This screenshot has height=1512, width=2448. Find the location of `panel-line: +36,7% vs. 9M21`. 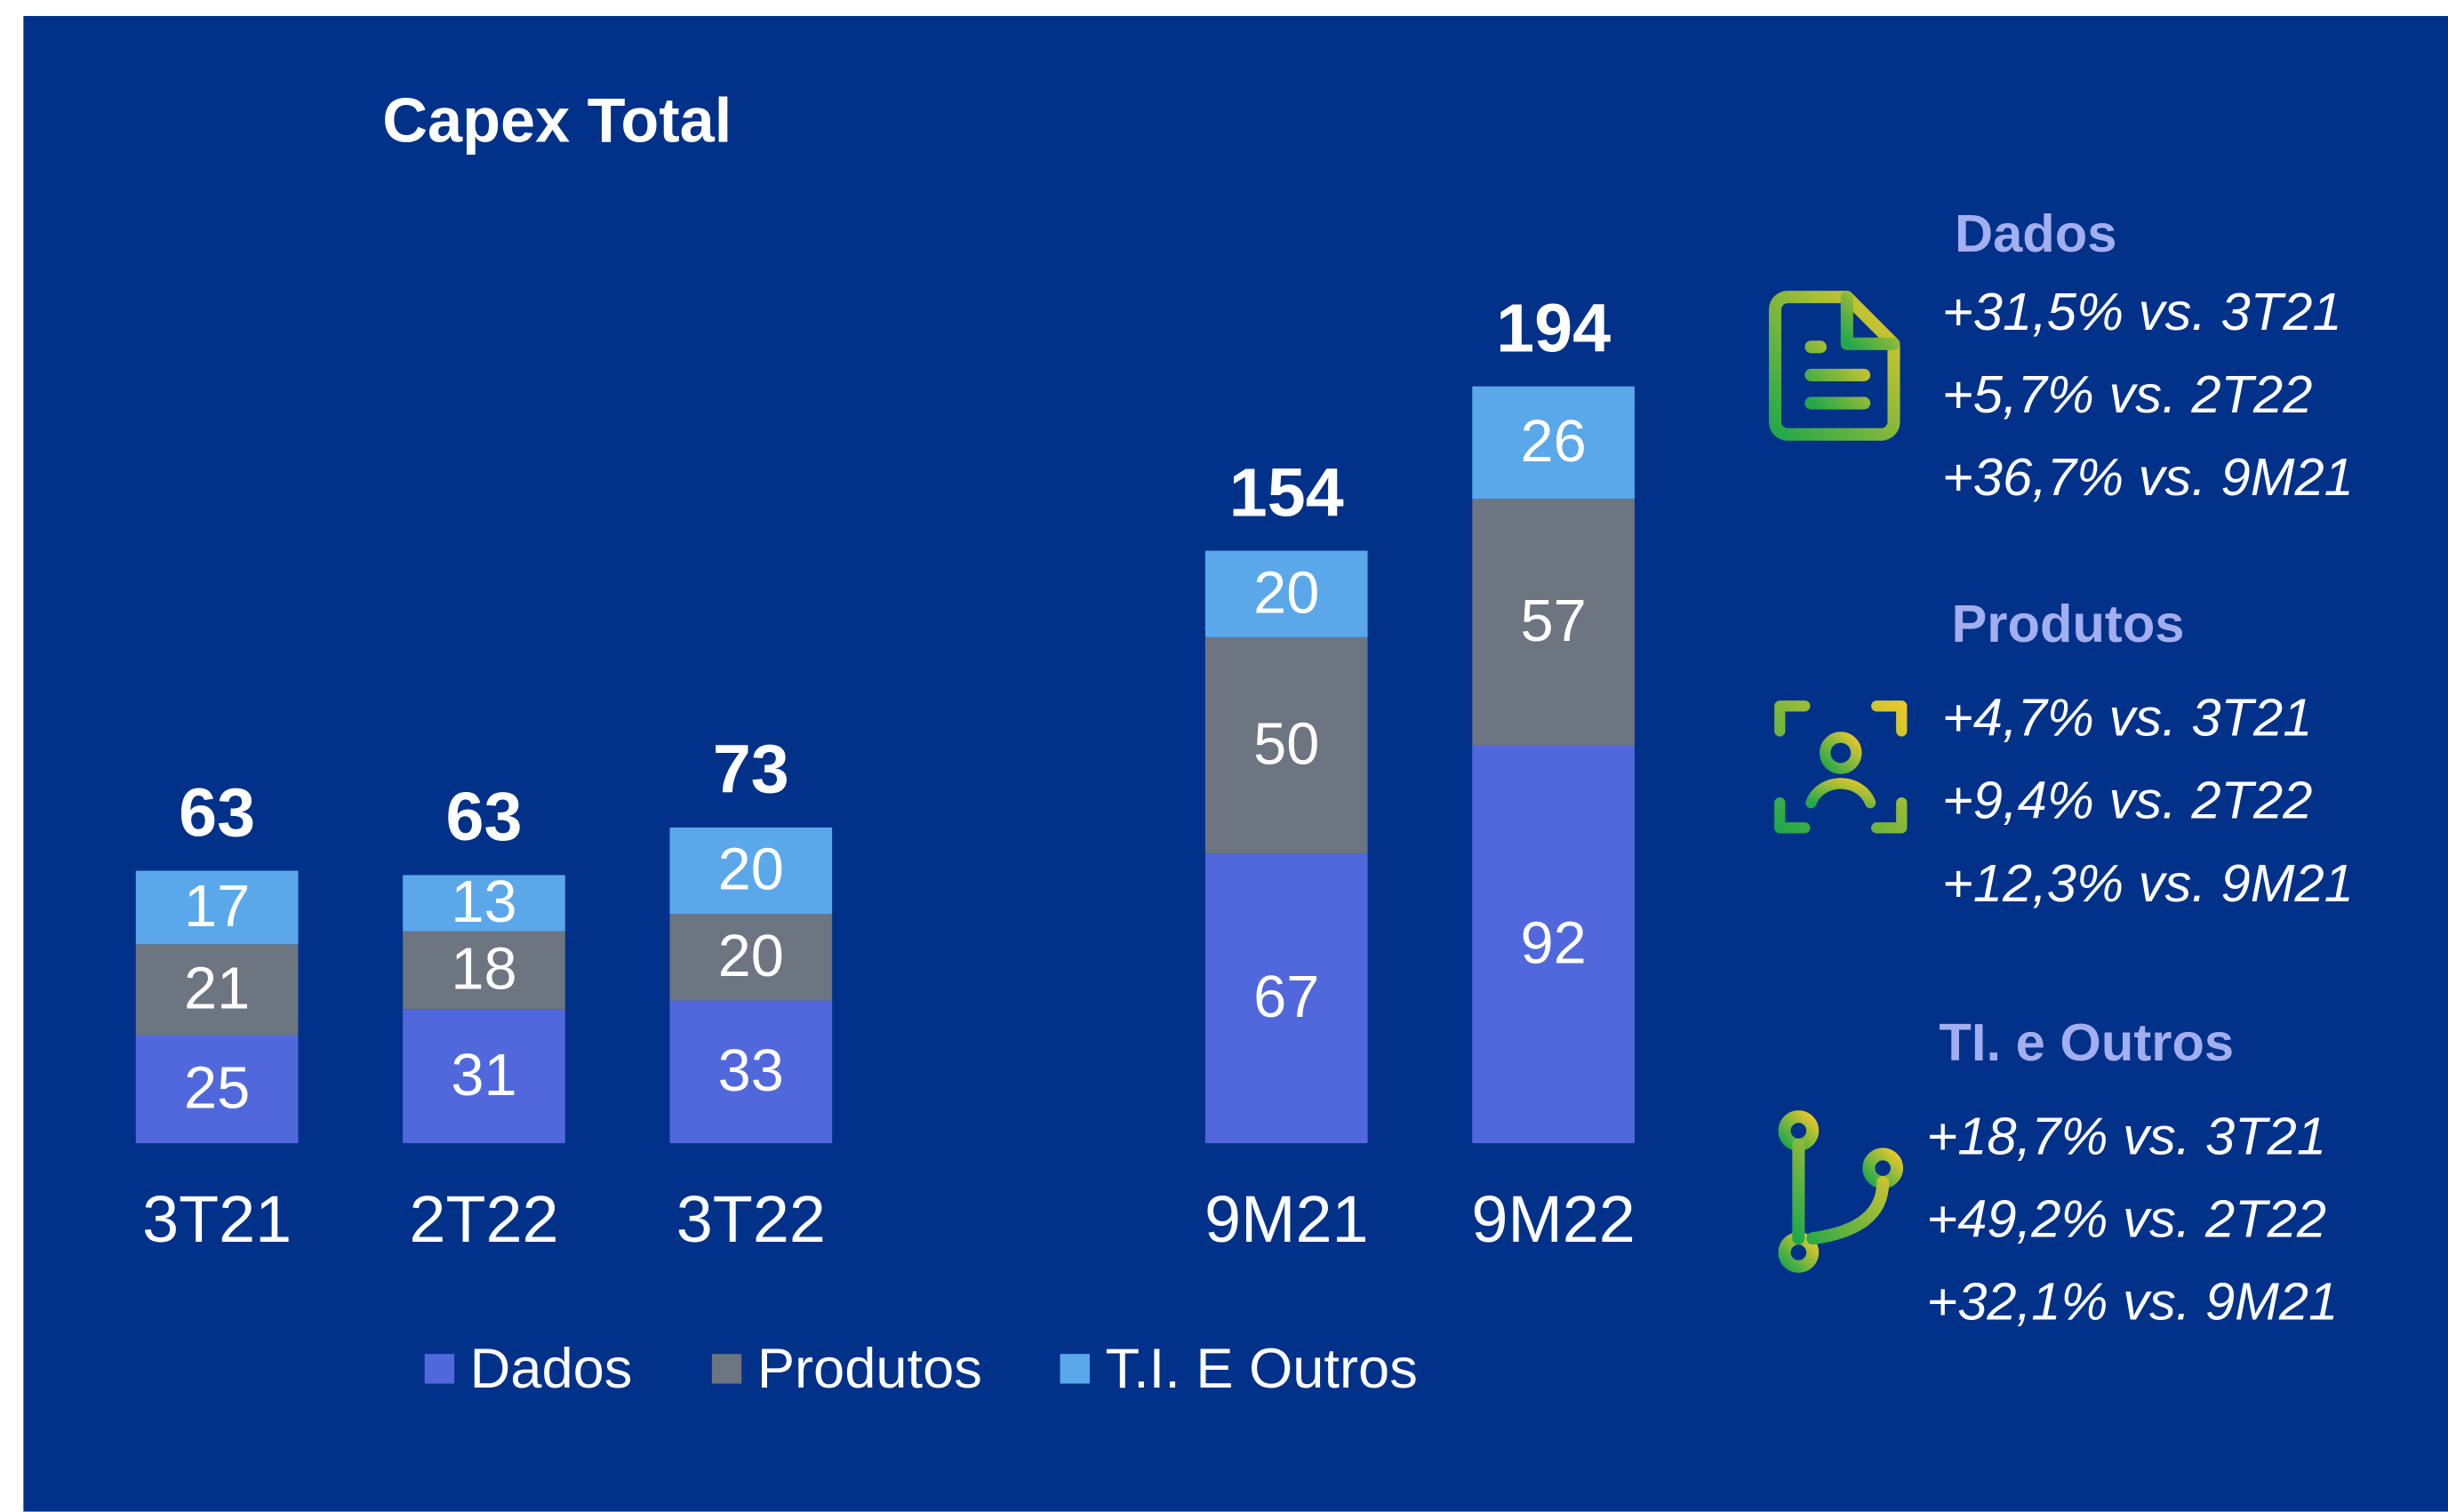

panel-line: +36,7% vs. 9M21 is located at coordinates (2148, 477).